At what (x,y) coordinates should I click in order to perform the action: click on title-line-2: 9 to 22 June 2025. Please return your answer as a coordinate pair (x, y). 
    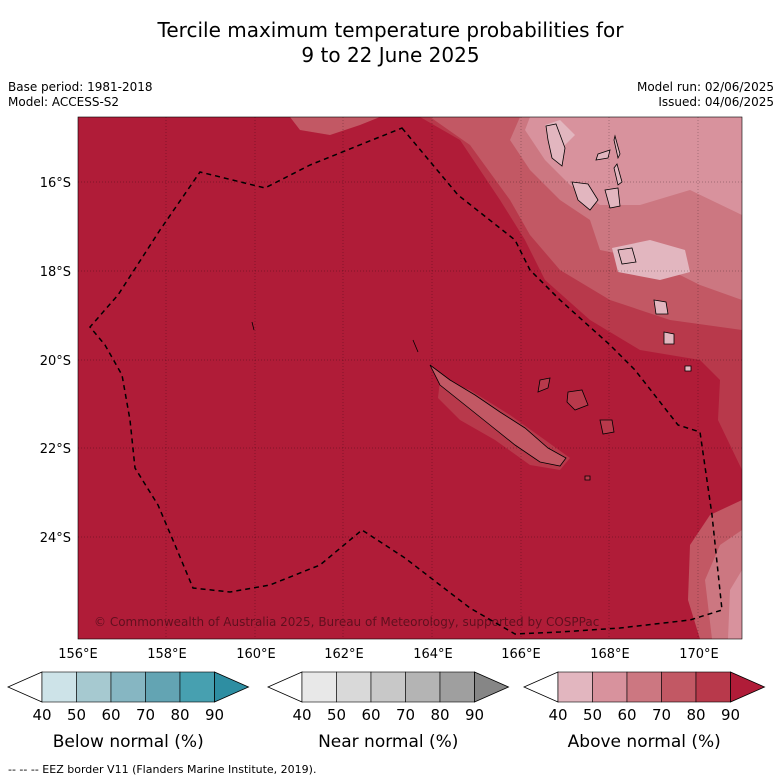
    Looking at the image, I should click on (390, 55).